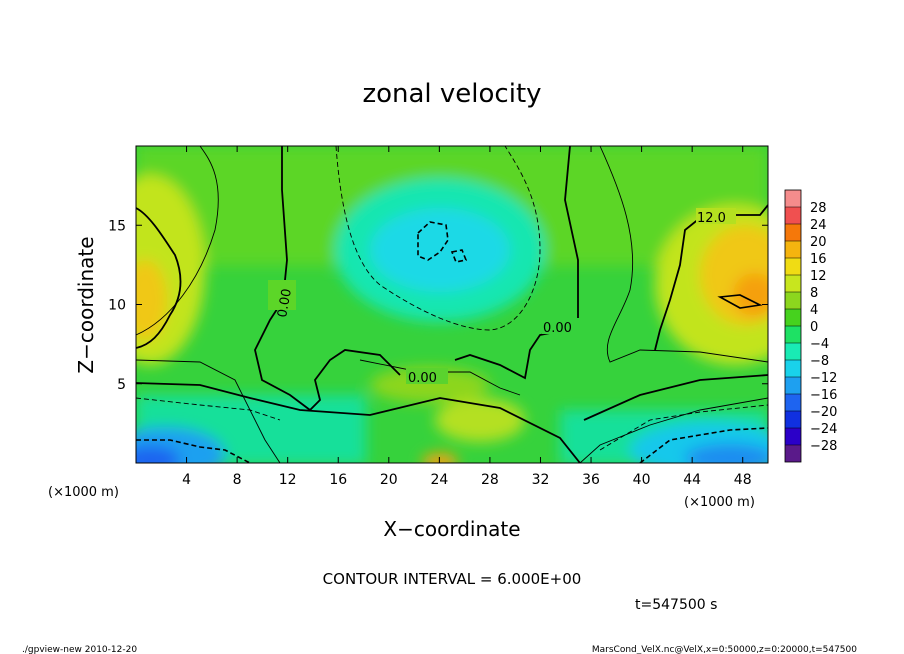  What do you see at coordinates (591, 480) in the screenshot?
I see `x-tick-label: 36` at bounding box center [591, 480].